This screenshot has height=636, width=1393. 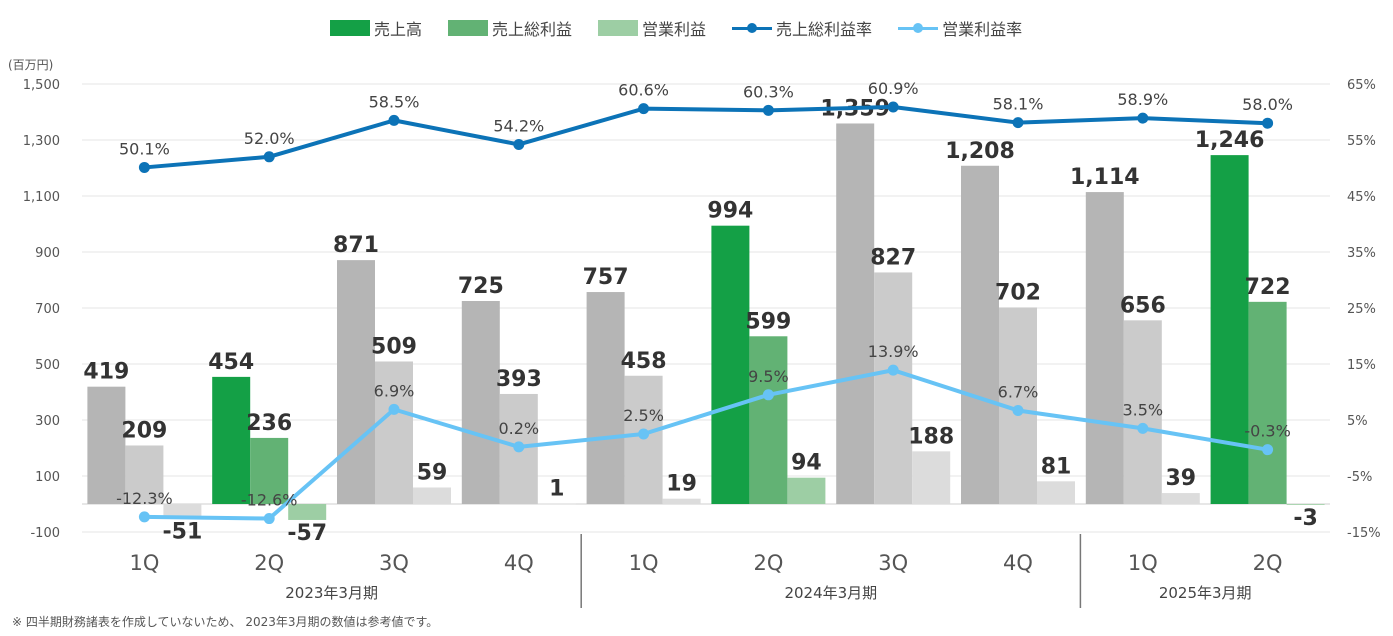 I want to click on line-value-label: 3.5%, so click(x=1142, y=409).